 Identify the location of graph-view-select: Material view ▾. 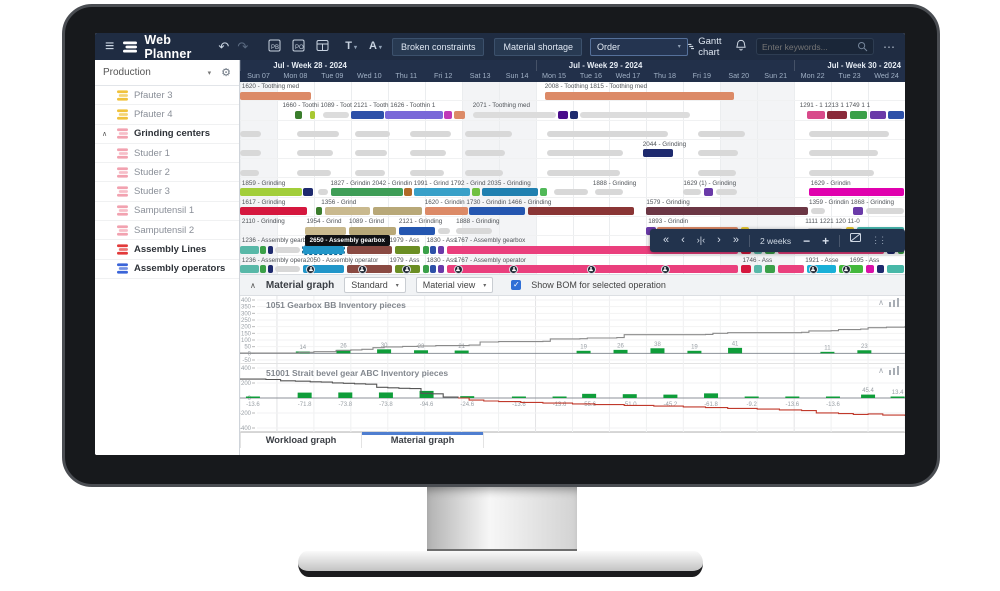
(454, 285).